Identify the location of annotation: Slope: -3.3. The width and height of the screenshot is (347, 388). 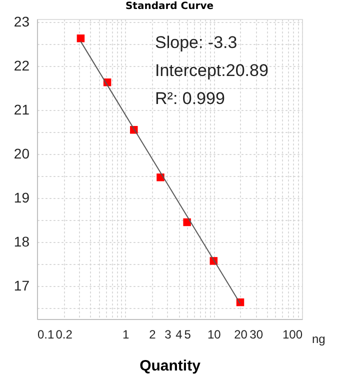
(196, 42).